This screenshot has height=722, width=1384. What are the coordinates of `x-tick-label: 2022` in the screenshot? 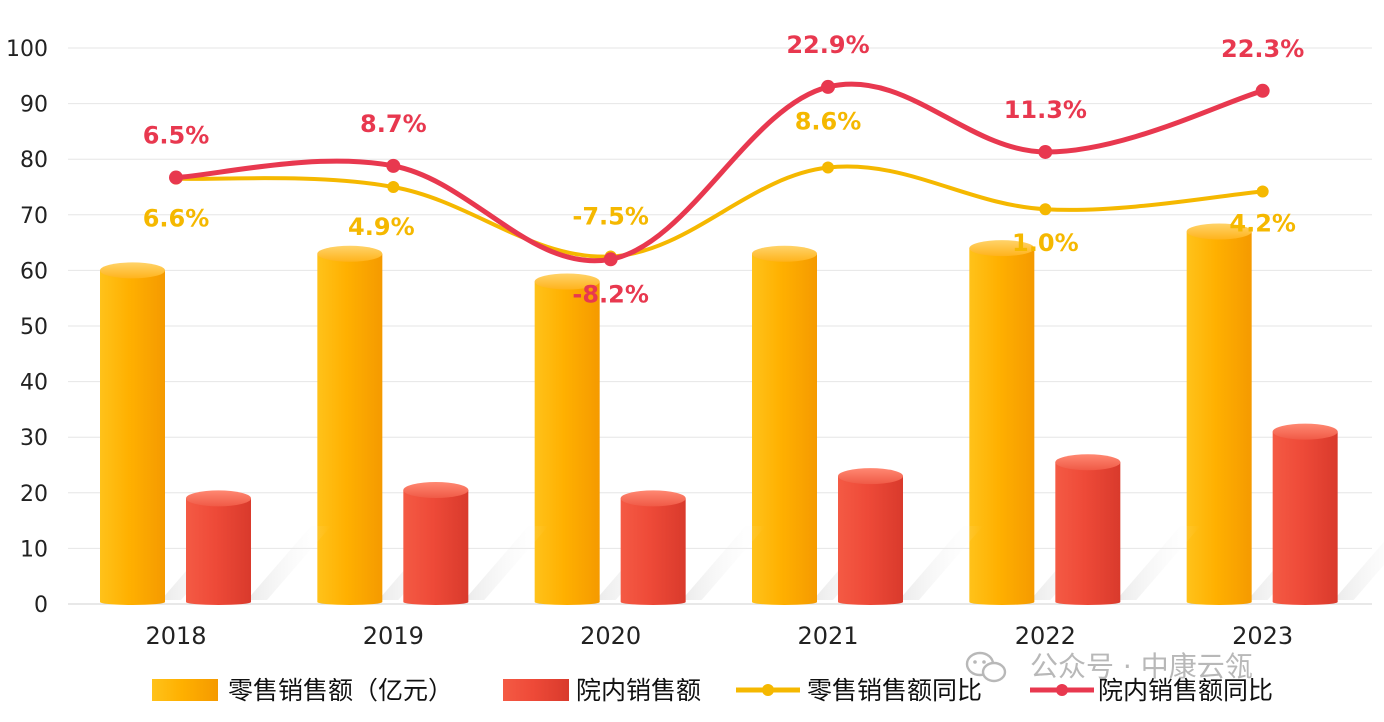 It's located at (1045, 636).